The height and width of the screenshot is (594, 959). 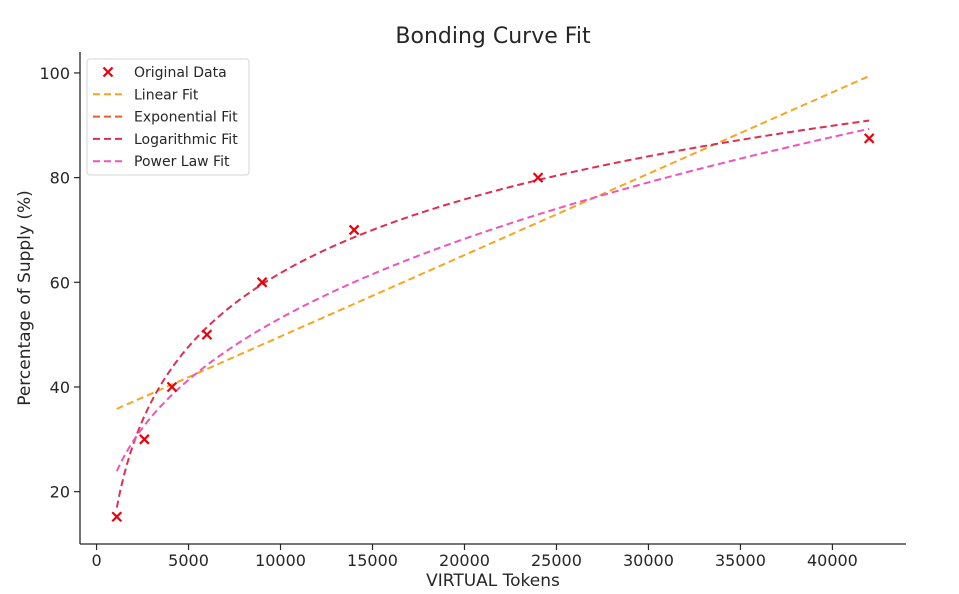 I want to click on legend-label: Exponential Fit, so click(x=186, y=118).